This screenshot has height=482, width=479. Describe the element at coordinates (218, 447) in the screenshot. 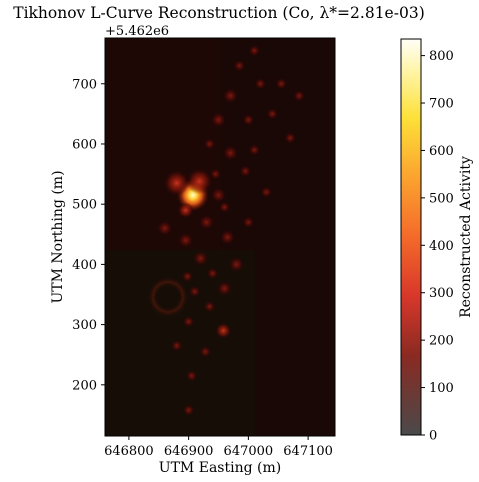

I see `x-axis: 646800 646900 647000 647100` at that location.